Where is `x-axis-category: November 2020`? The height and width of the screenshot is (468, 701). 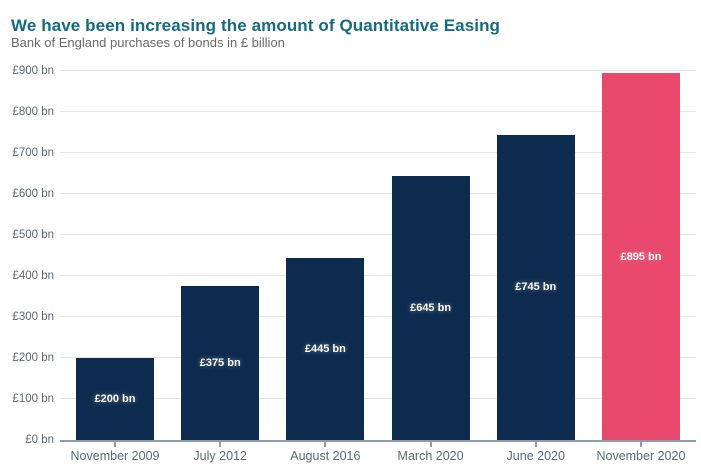
x-axis-category: November 2020 is located at coordinates (640, 452).